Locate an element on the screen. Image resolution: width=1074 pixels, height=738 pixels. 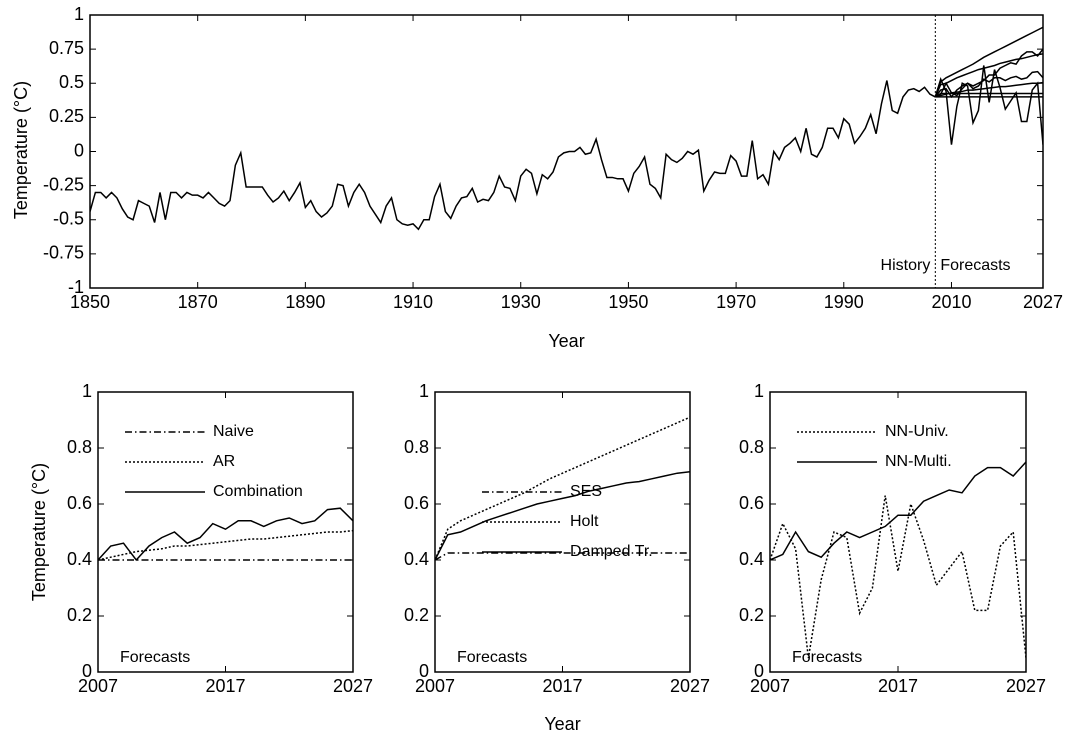
x-tick-label: 1870 is located at coordinates (198, 302).